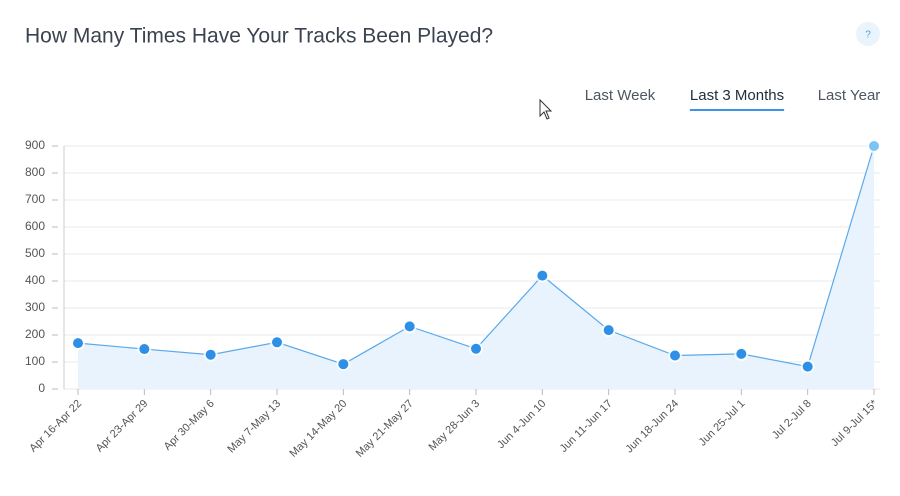 This screenshot has height=496, width=900. What do you see at coordinates (35, 226) in the screenshot?
I see `y-tick-label: 600` at bounding box center [35, 226].